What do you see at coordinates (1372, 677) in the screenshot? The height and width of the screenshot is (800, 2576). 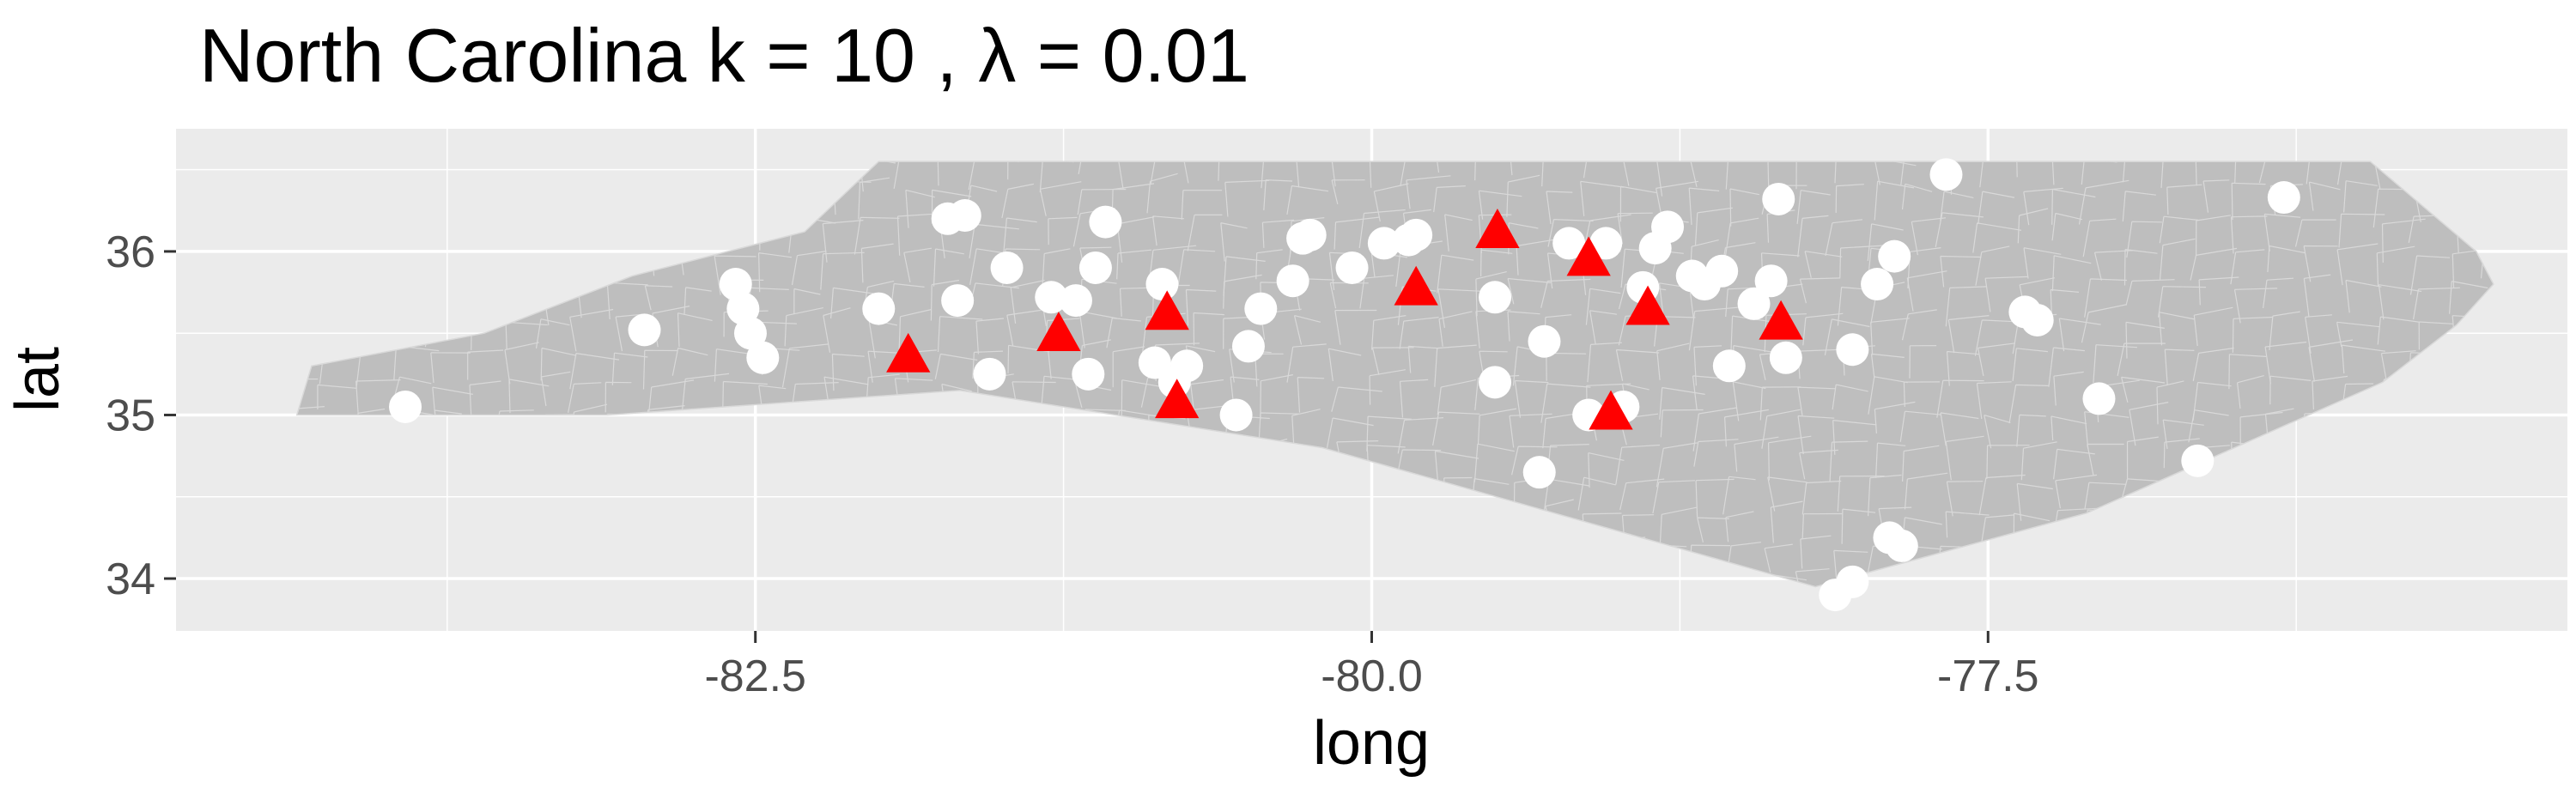 I see `x-tick-label: -80.0` at bounding box center [1372, 677].